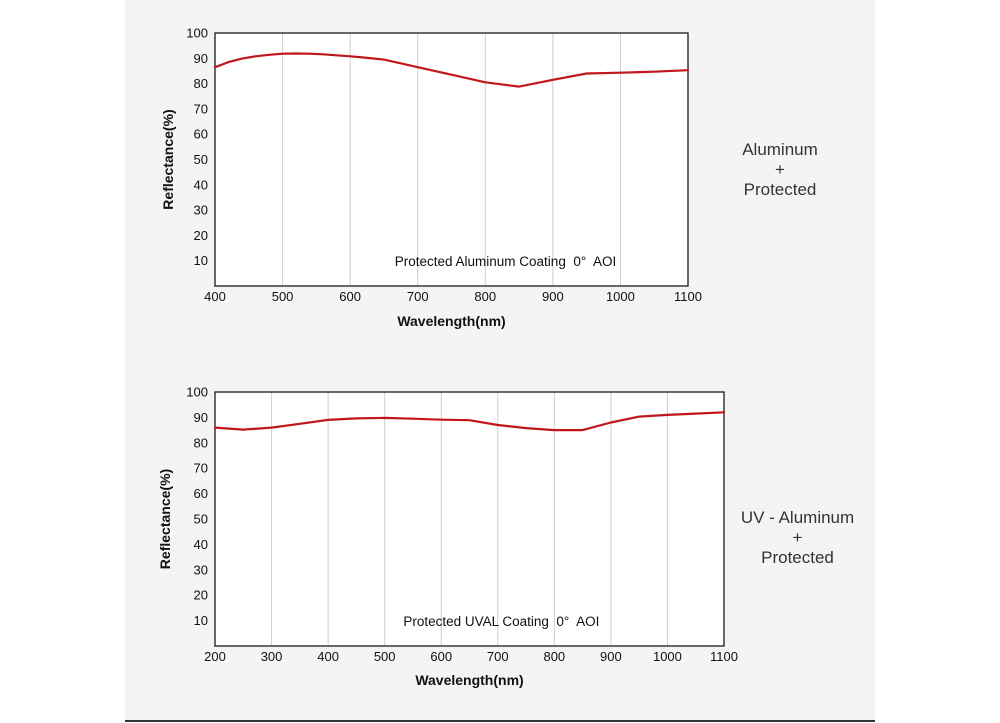 This screenshot has width=1000, height=723. Describe the element at coordinates (797, 517) in the screenshot. I see `side-label-line-1: UV - Aluminum` at that location.